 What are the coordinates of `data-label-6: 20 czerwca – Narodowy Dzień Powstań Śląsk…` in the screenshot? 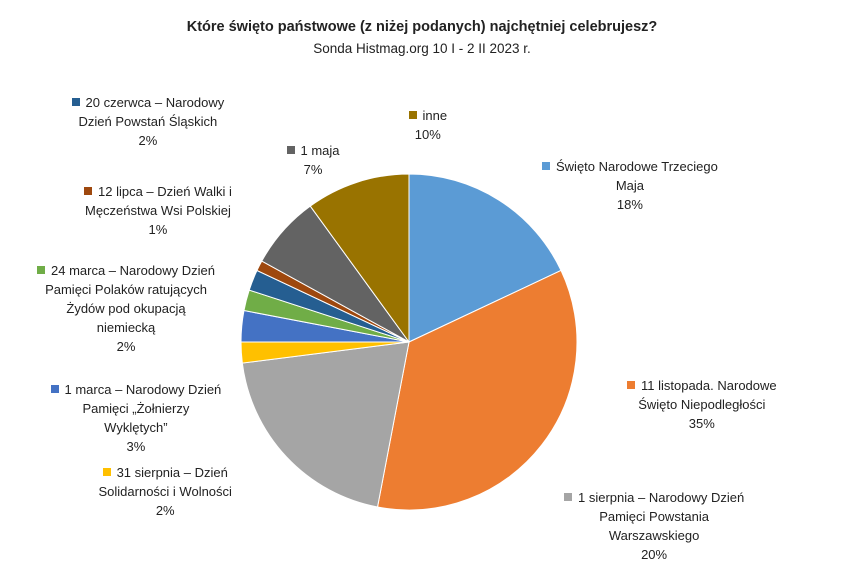 It's located at (148, 121).